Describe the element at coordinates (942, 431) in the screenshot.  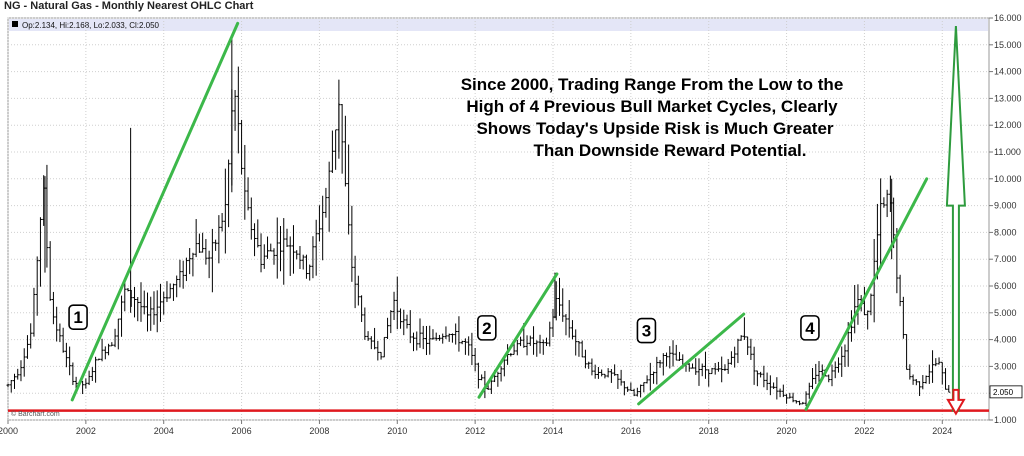
I see `x-tick-label: 2024` at that location.